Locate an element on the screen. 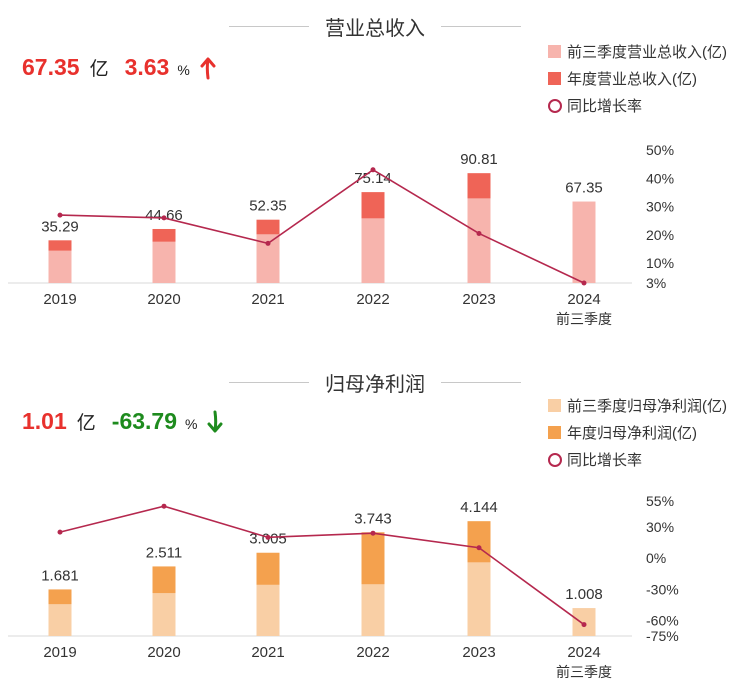  data-label: 1.008 is located at coordinates (584, 594).